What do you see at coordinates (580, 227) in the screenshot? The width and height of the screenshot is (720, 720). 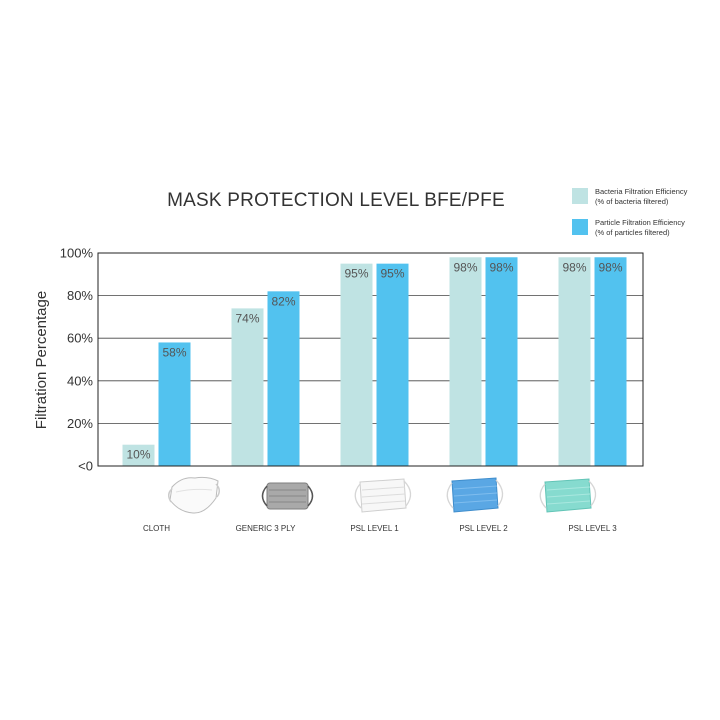 I see `legend-swatch-pfe` at bounding box center [580, 227].